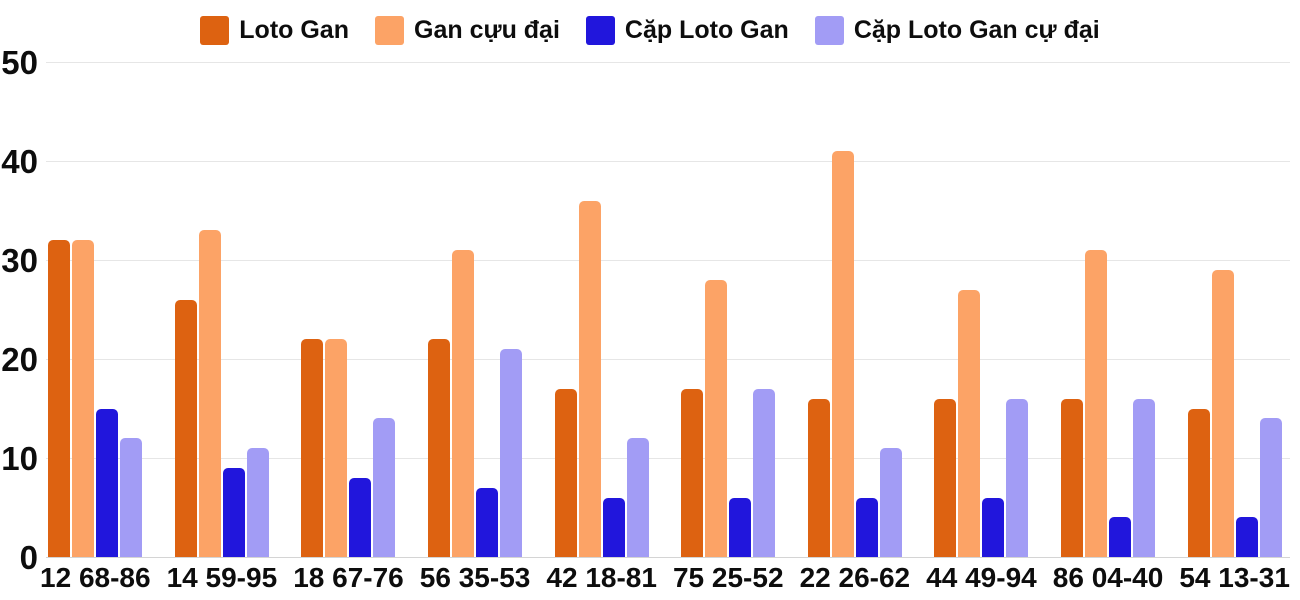 The image size is (1300, 600). What do you see at coordinates (1108, 577) in the screenshot?
I see `x-axis-label: 86 04-40` at bounding box center [1108, 577].